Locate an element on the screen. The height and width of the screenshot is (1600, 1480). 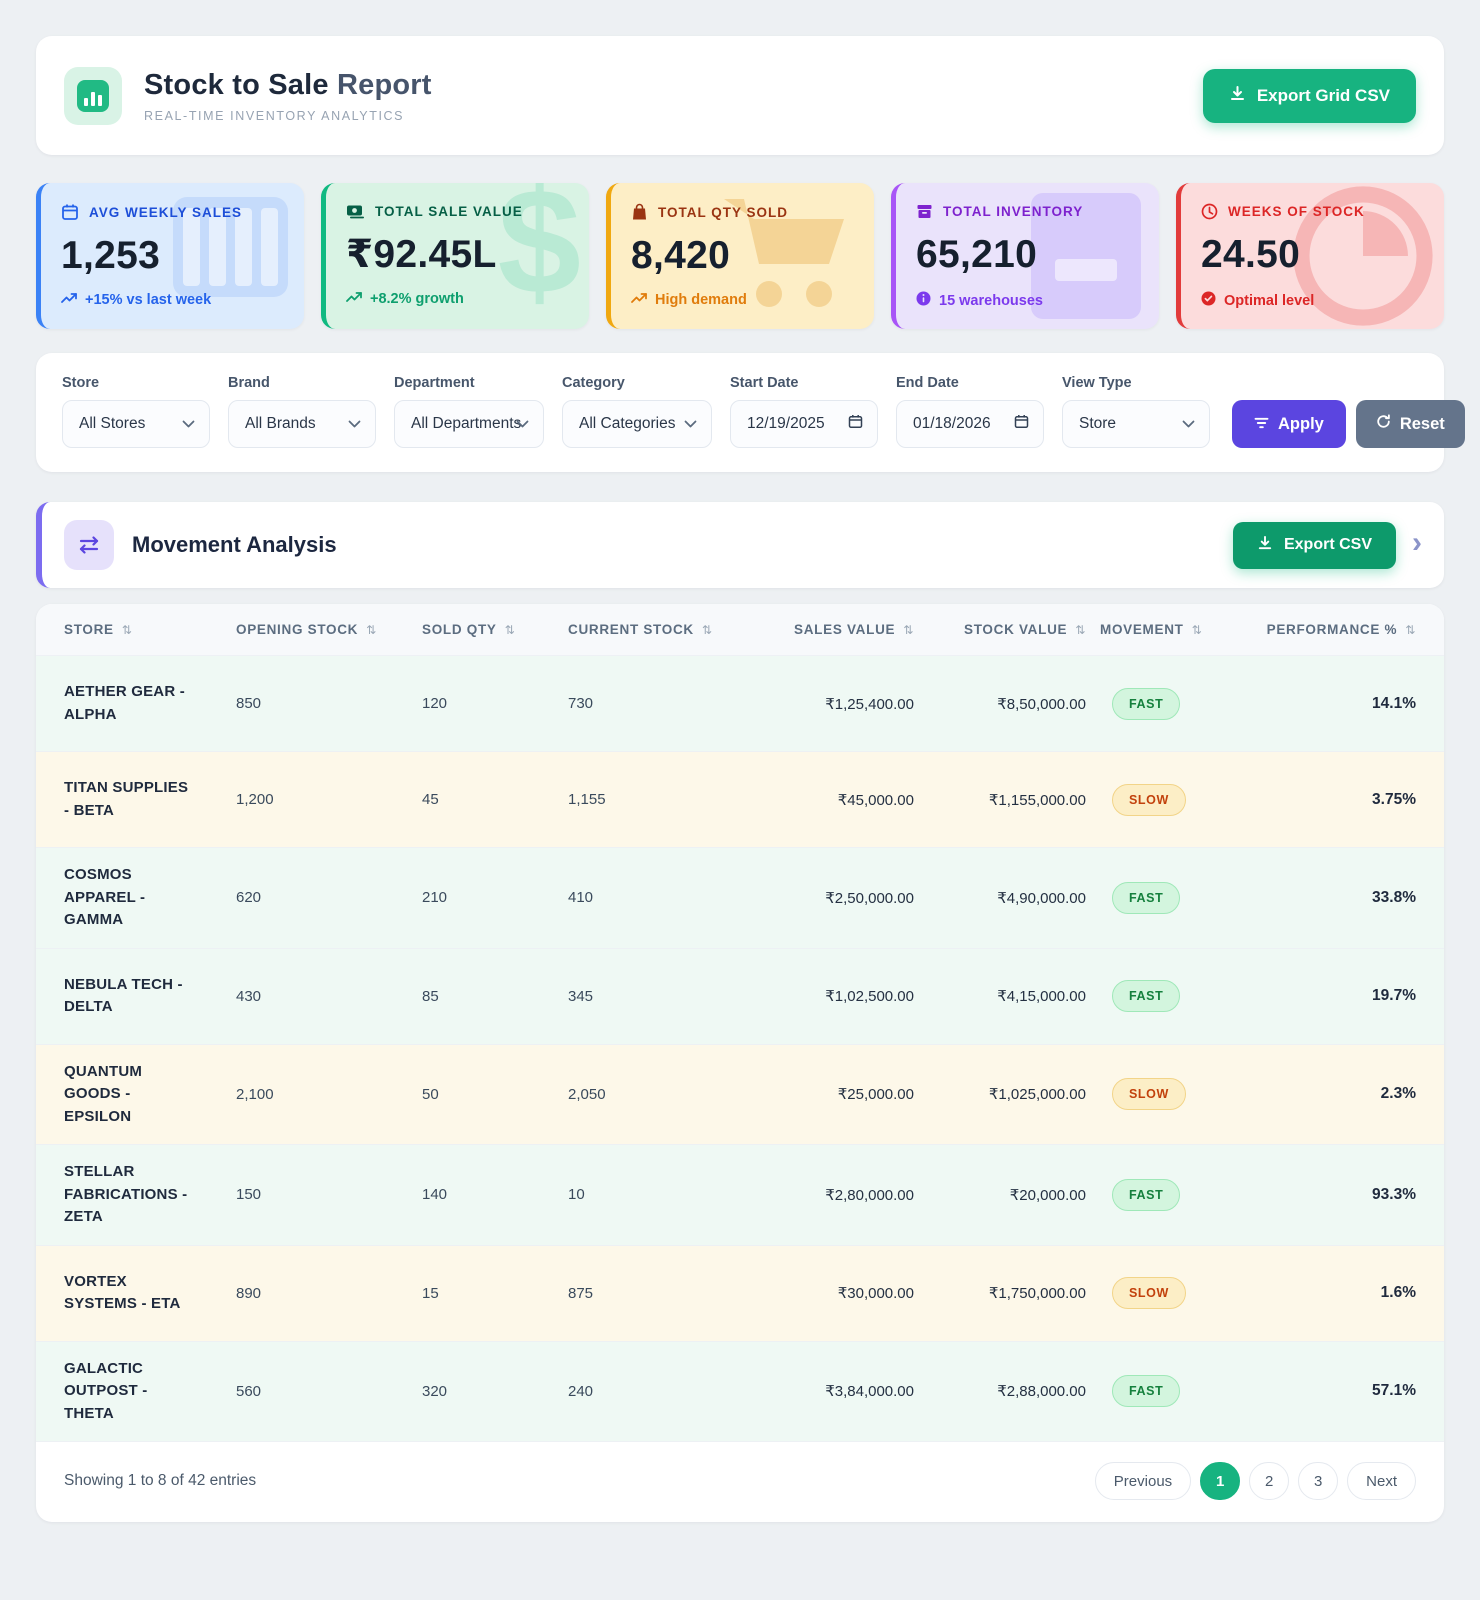
stock-value-cell: ₹1,025,000.00 is located at coordinates (1037, 1095).